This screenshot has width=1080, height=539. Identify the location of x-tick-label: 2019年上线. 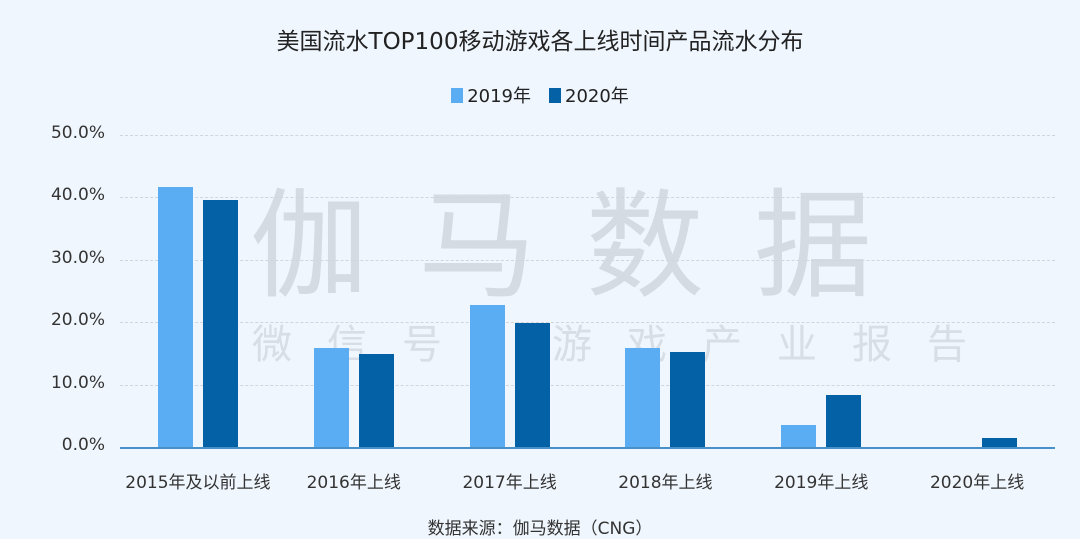
(821, 483).